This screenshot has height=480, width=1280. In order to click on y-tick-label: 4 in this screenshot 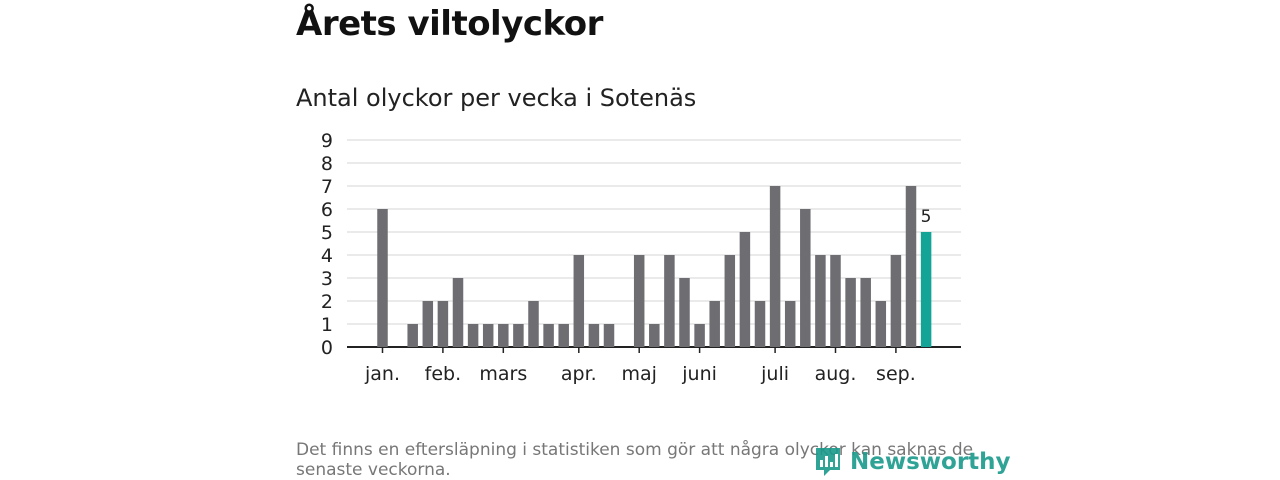, I will do `click(327, 256)`.